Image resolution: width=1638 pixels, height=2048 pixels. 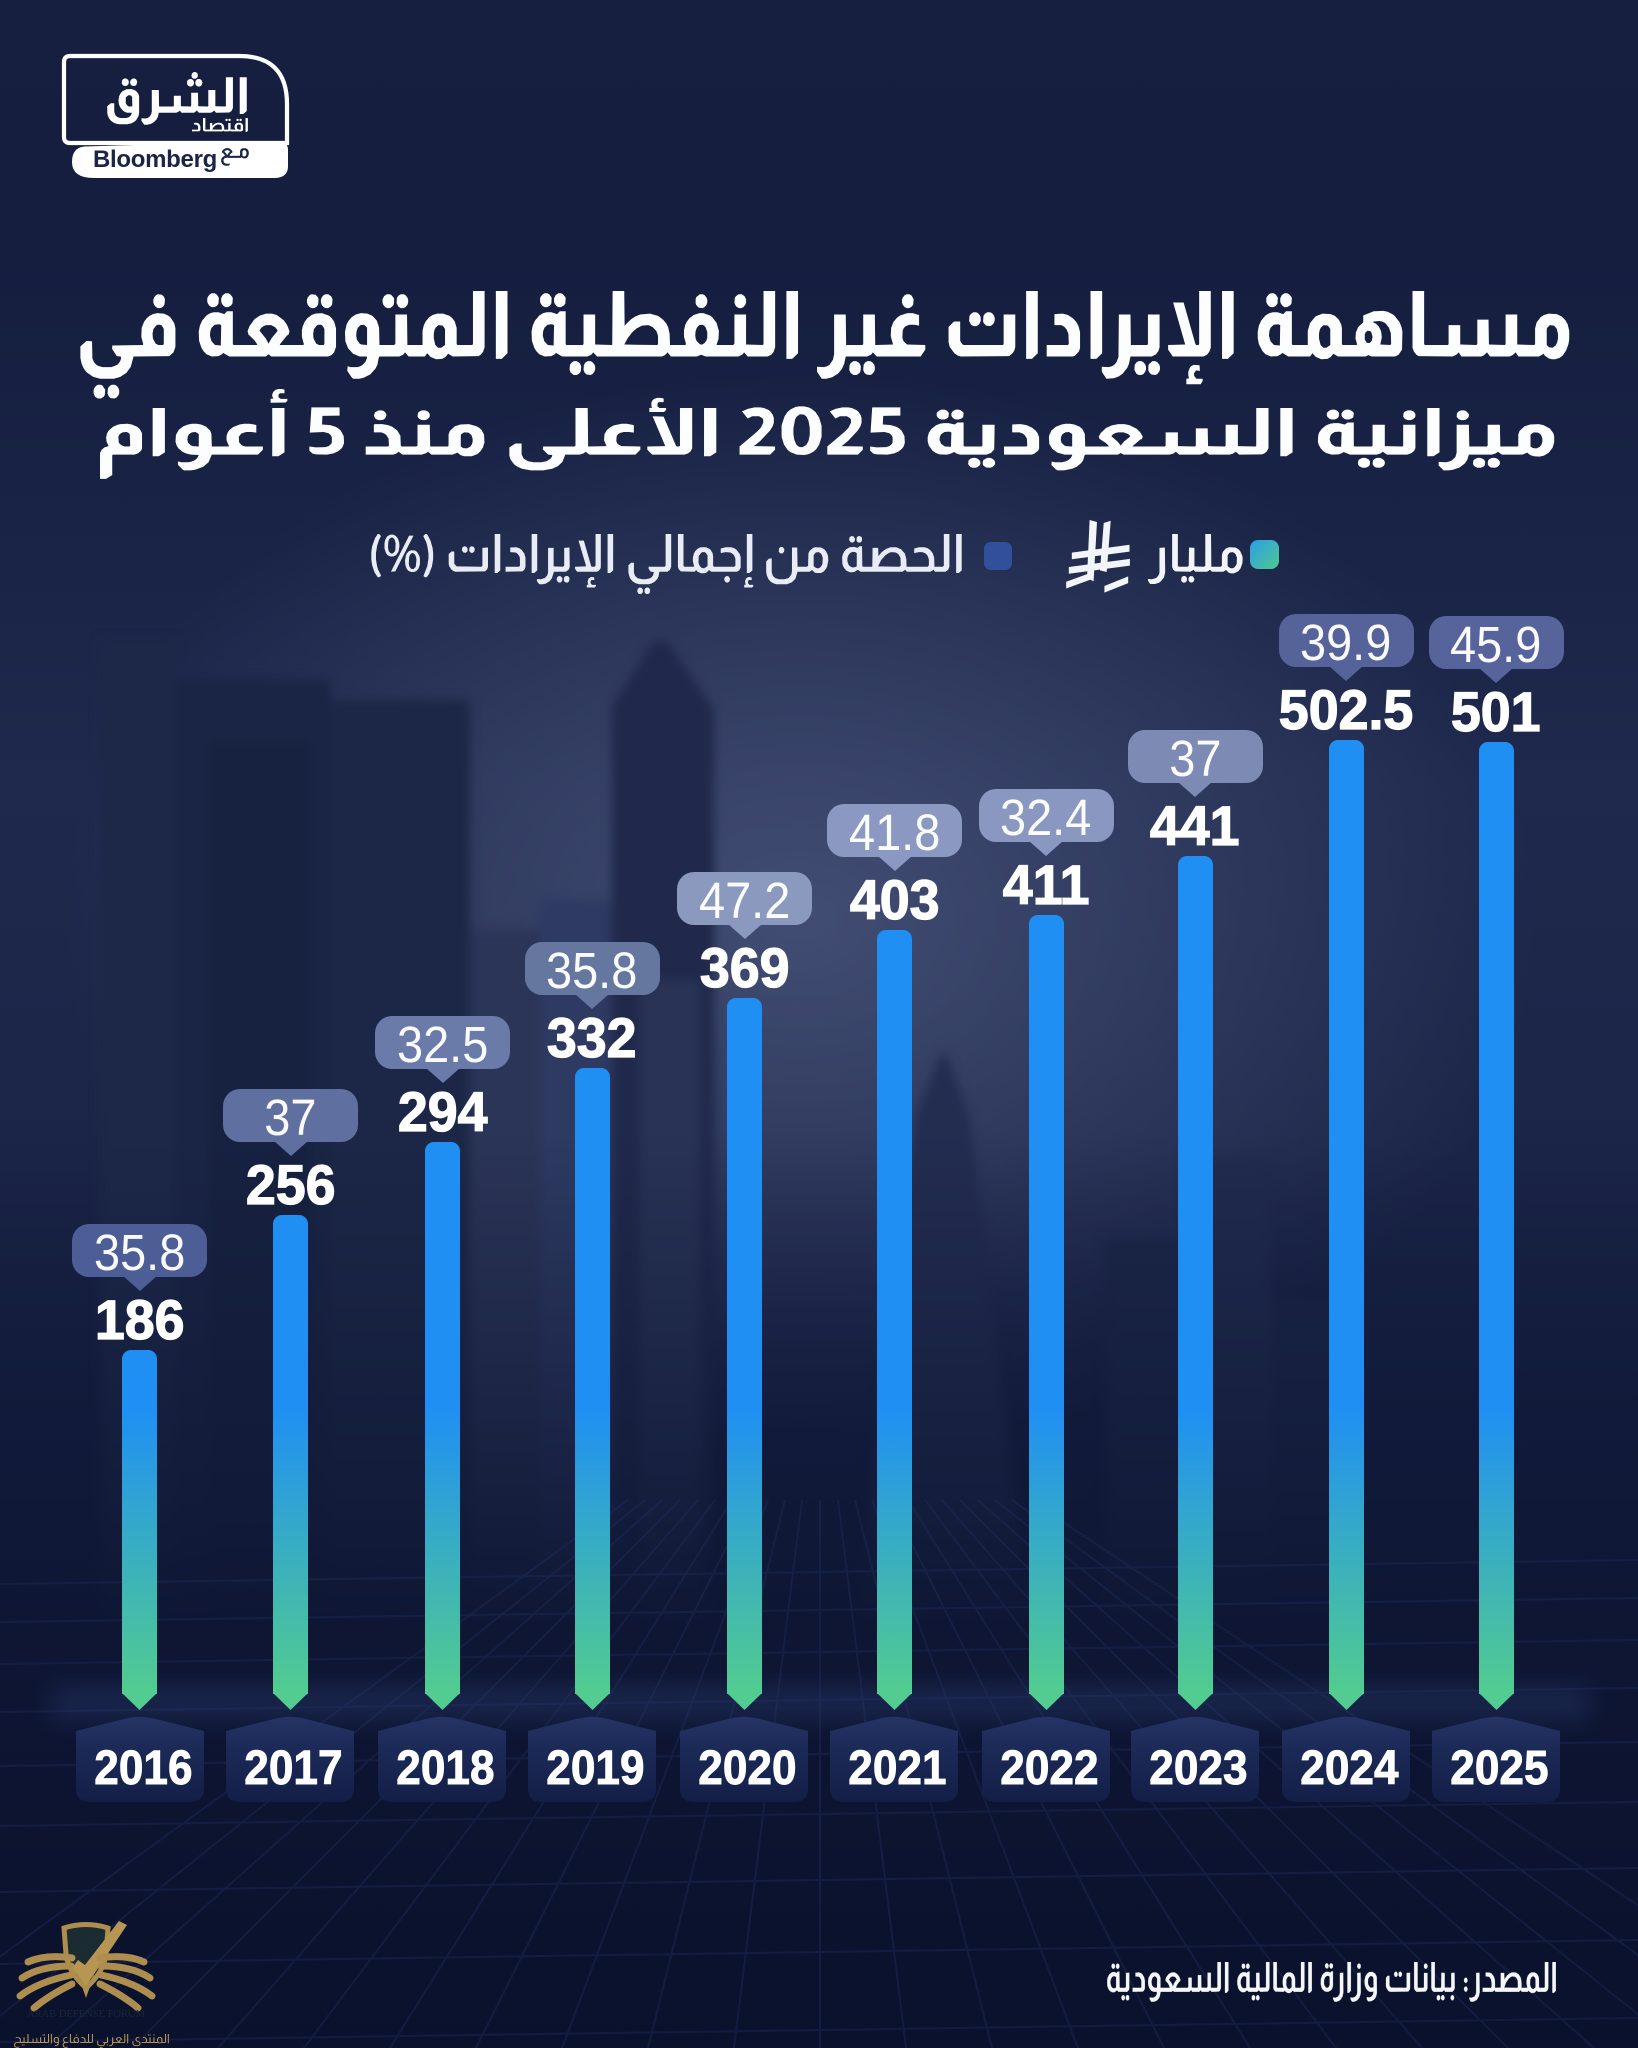 What do you see at coordinates (86, 2014) in the screenshot?
I see `svg-text: ARAB DEFENSE FORUM` at bounding box center [86, 2014].